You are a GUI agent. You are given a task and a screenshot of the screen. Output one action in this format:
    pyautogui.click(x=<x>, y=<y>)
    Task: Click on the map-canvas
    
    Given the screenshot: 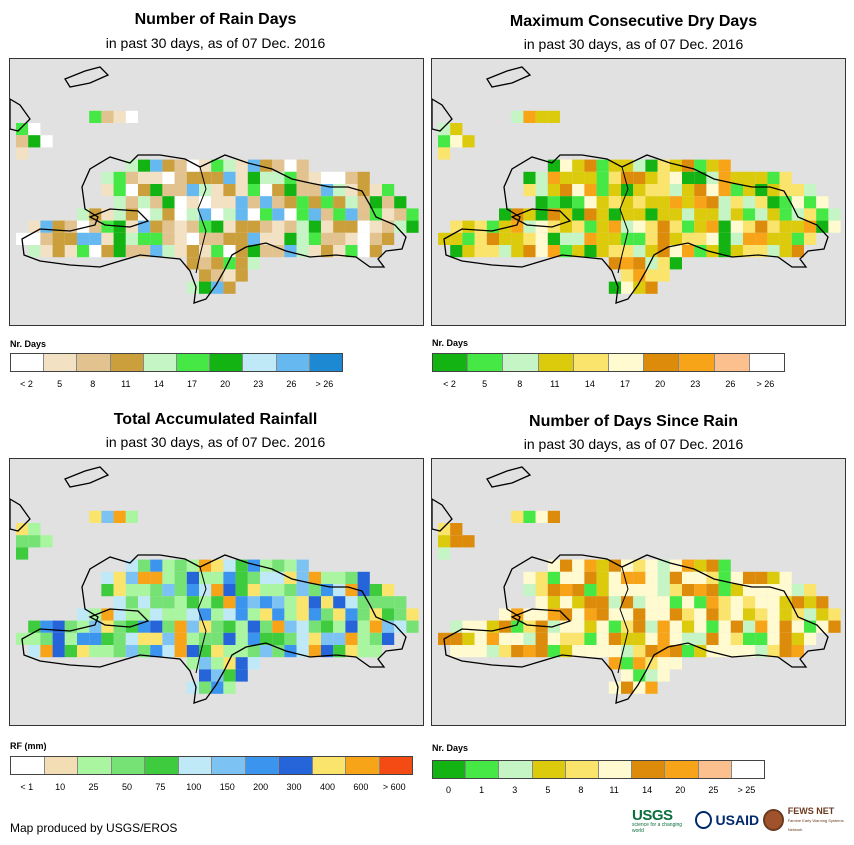 What is the action you would take?
    pyautogui.click(x=214, y=185)
    